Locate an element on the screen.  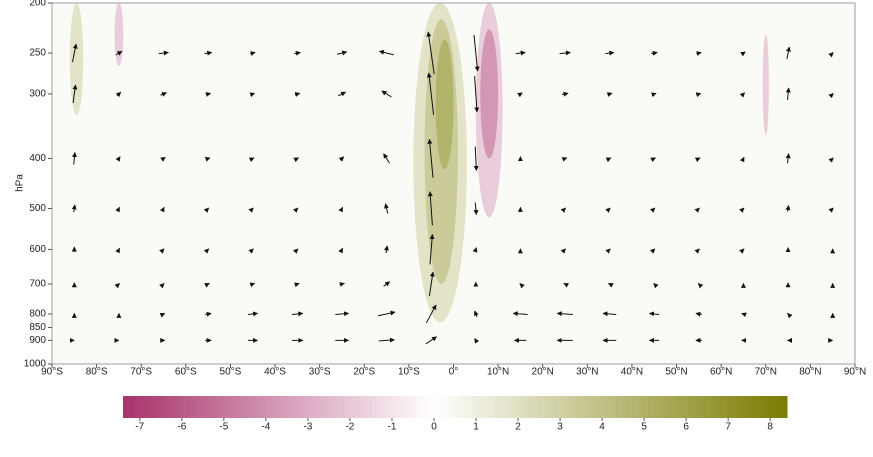
colorbar-tick-label: -7 is located at coordinates (139, 427).